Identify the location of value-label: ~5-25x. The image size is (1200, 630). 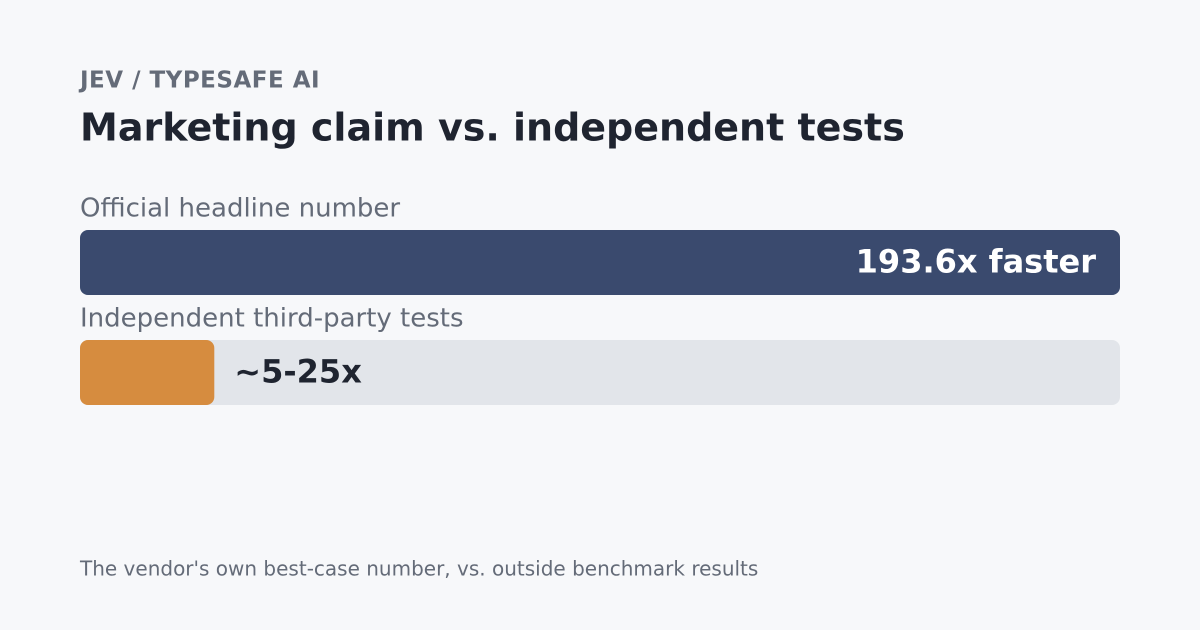
(298, 372).